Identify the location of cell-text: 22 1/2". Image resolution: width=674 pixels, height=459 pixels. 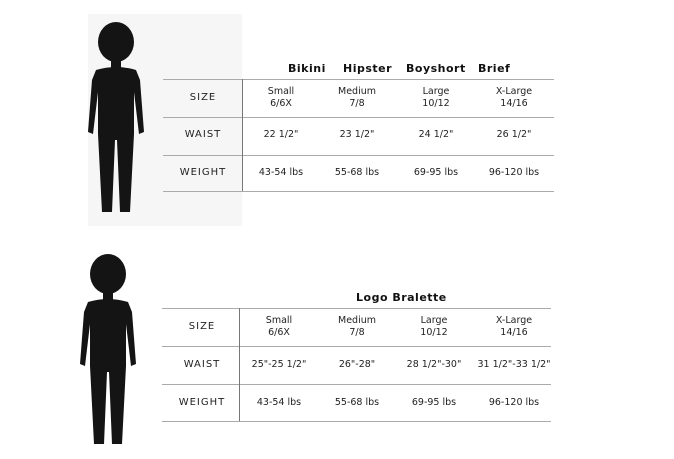
(281, 134).